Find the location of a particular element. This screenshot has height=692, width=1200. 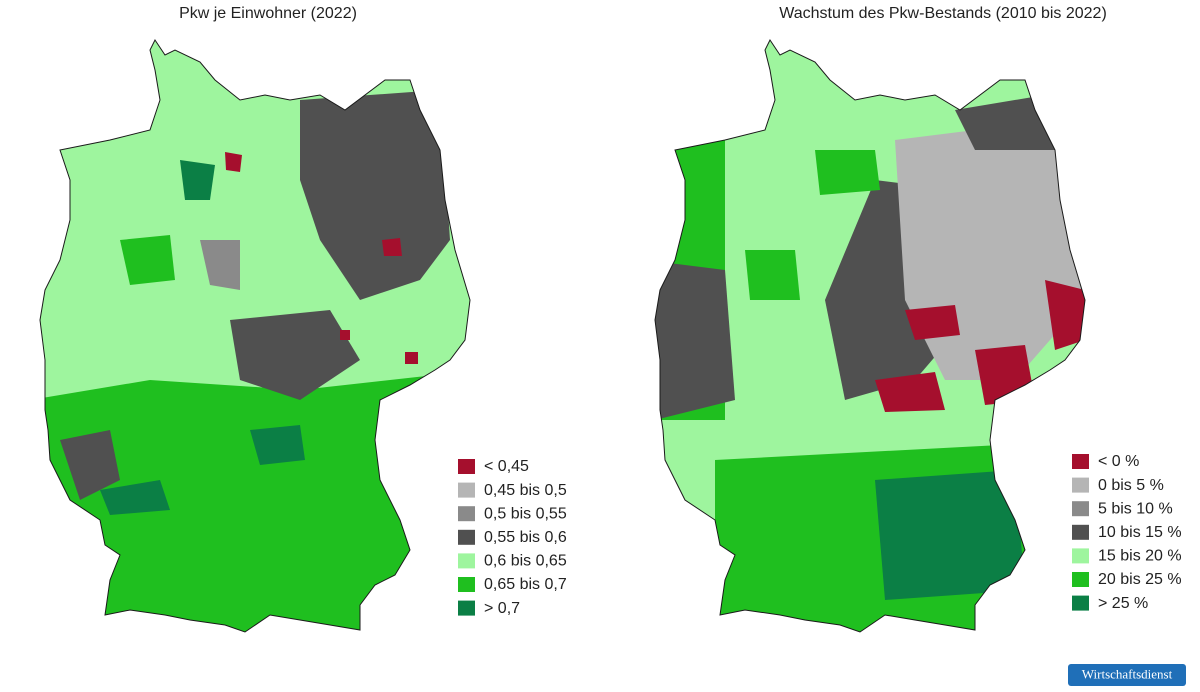

badge: Wirtschaftsdienst is located at coordinates (1127, 673).